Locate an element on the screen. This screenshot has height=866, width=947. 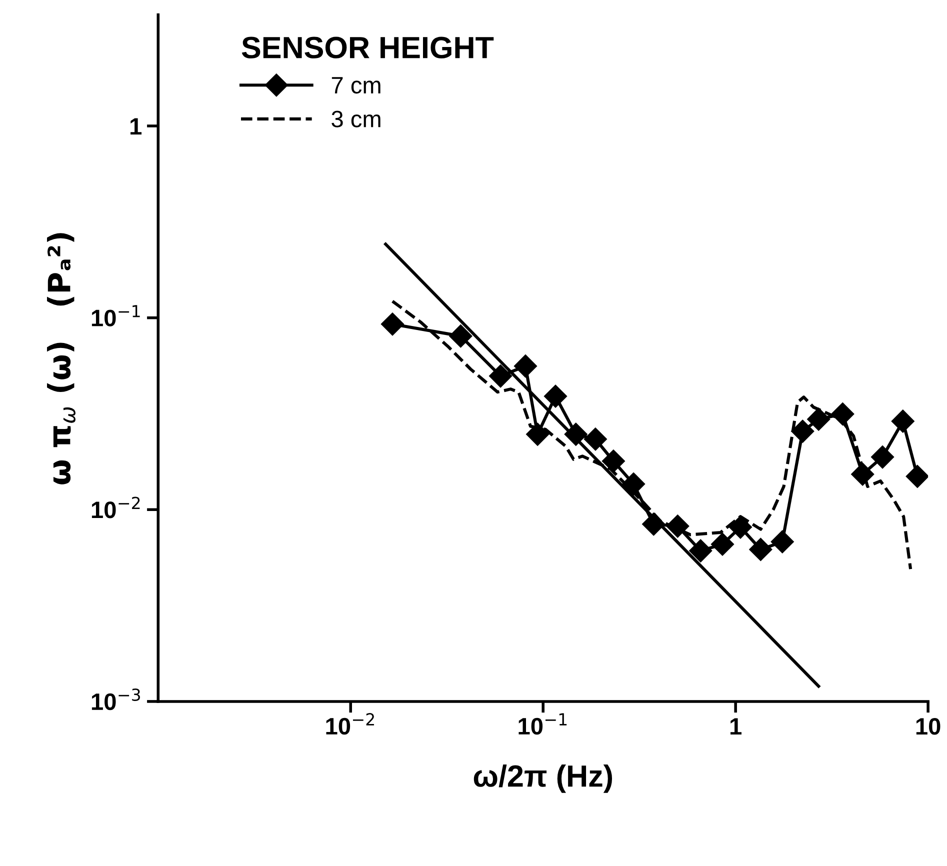
x-tick-label: 10 is located at coordinates (928, 726).